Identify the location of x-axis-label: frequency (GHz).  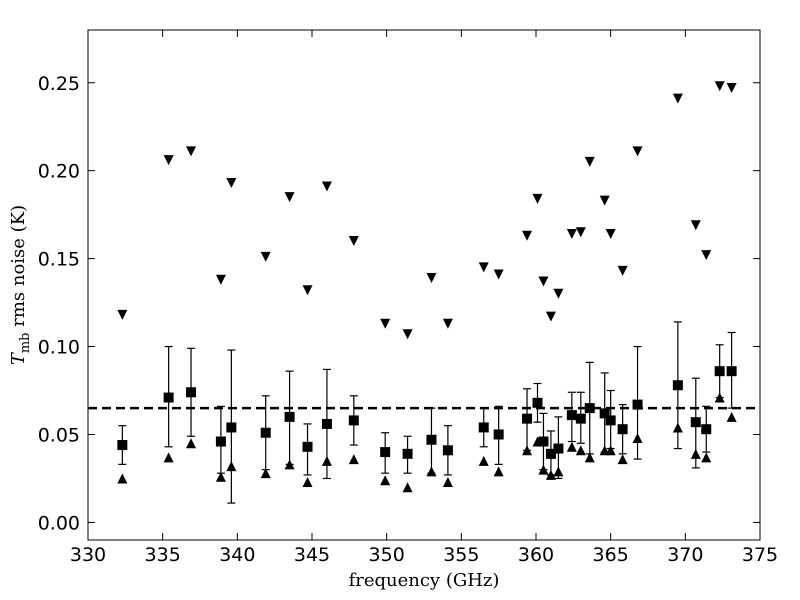
(424, 580).